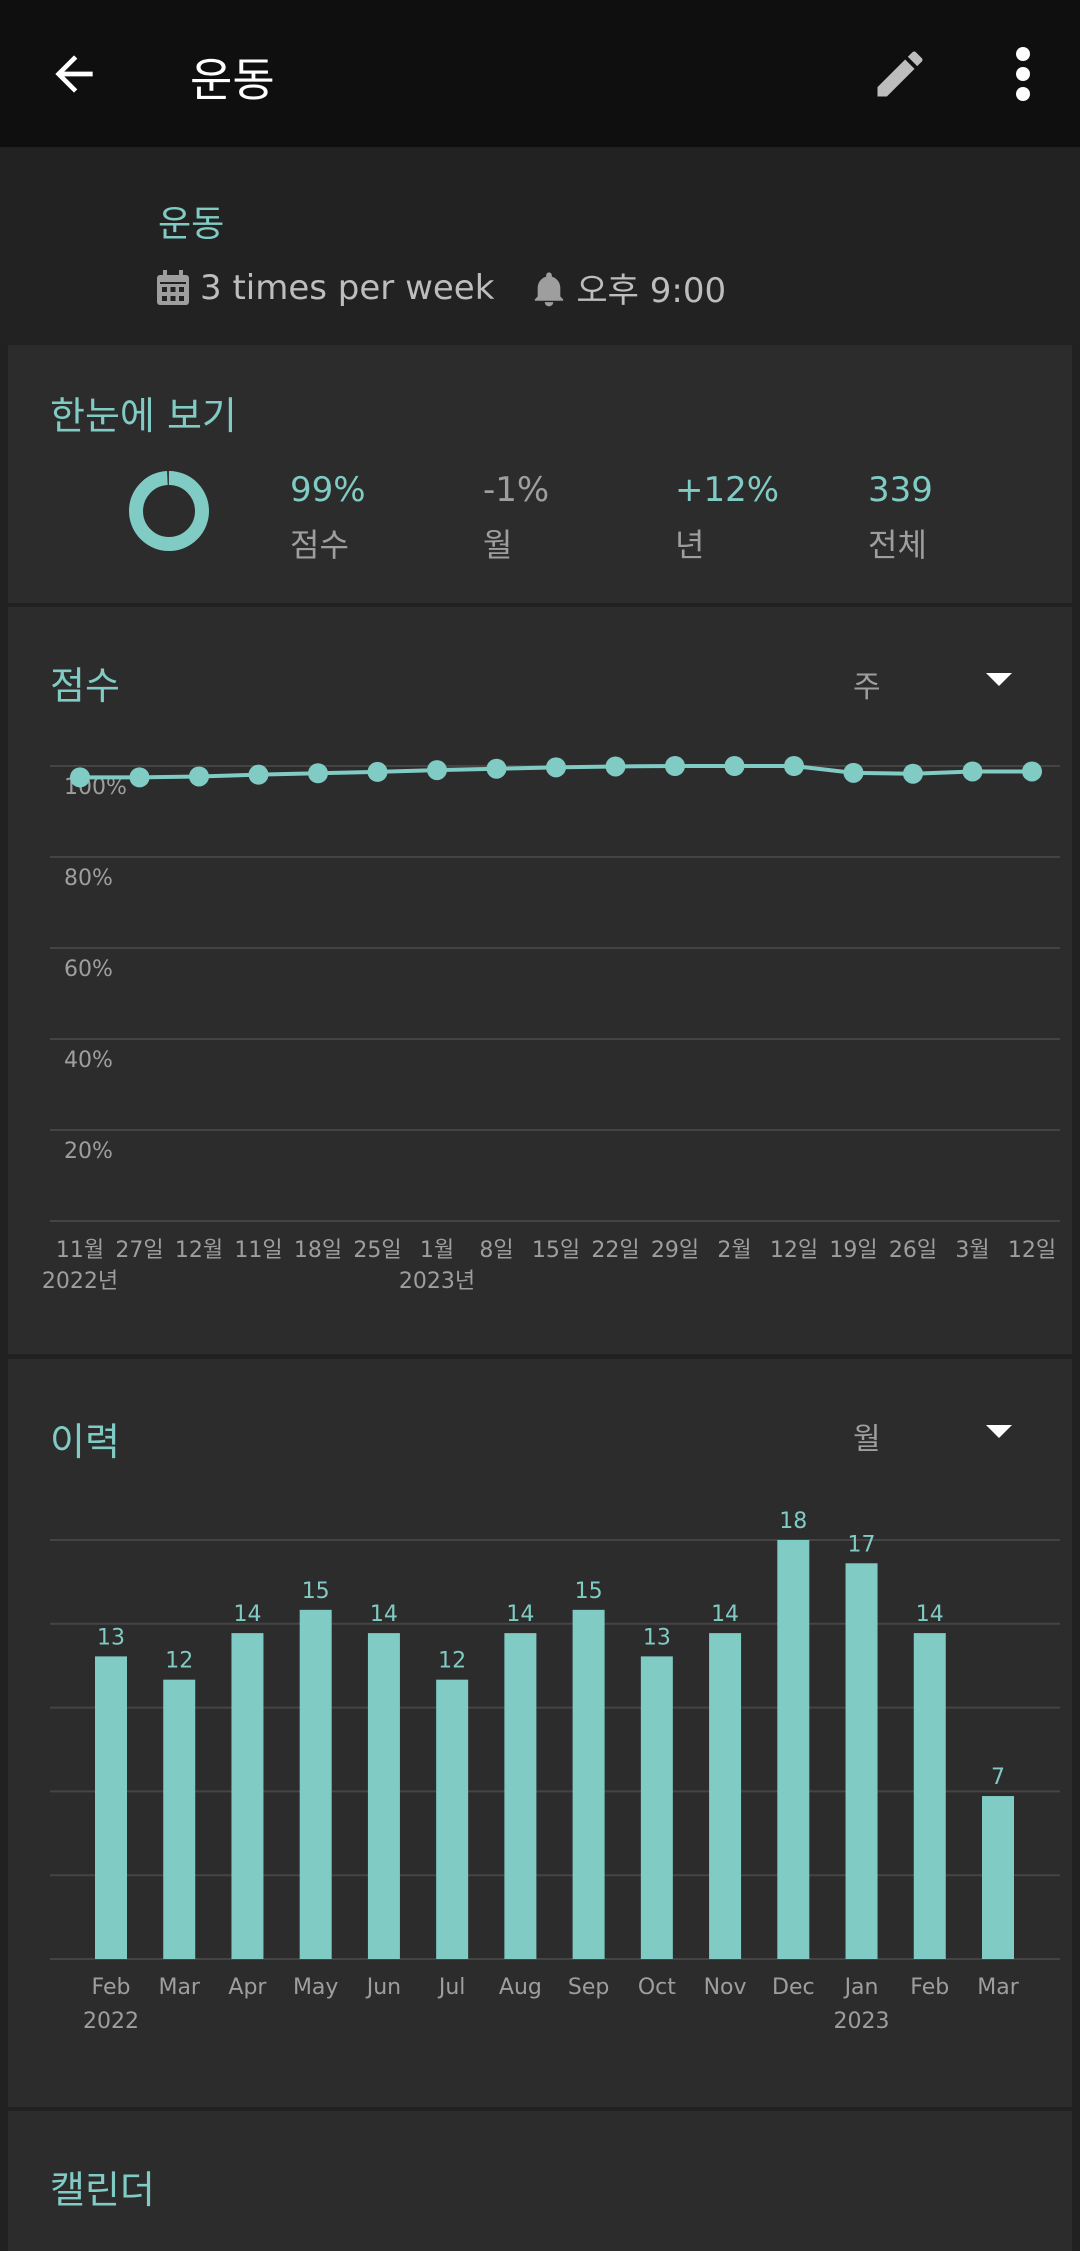  Describe the element at coordinates (725, 1987) in the screenshot. I see `x-tick-label: Nov` at that location.